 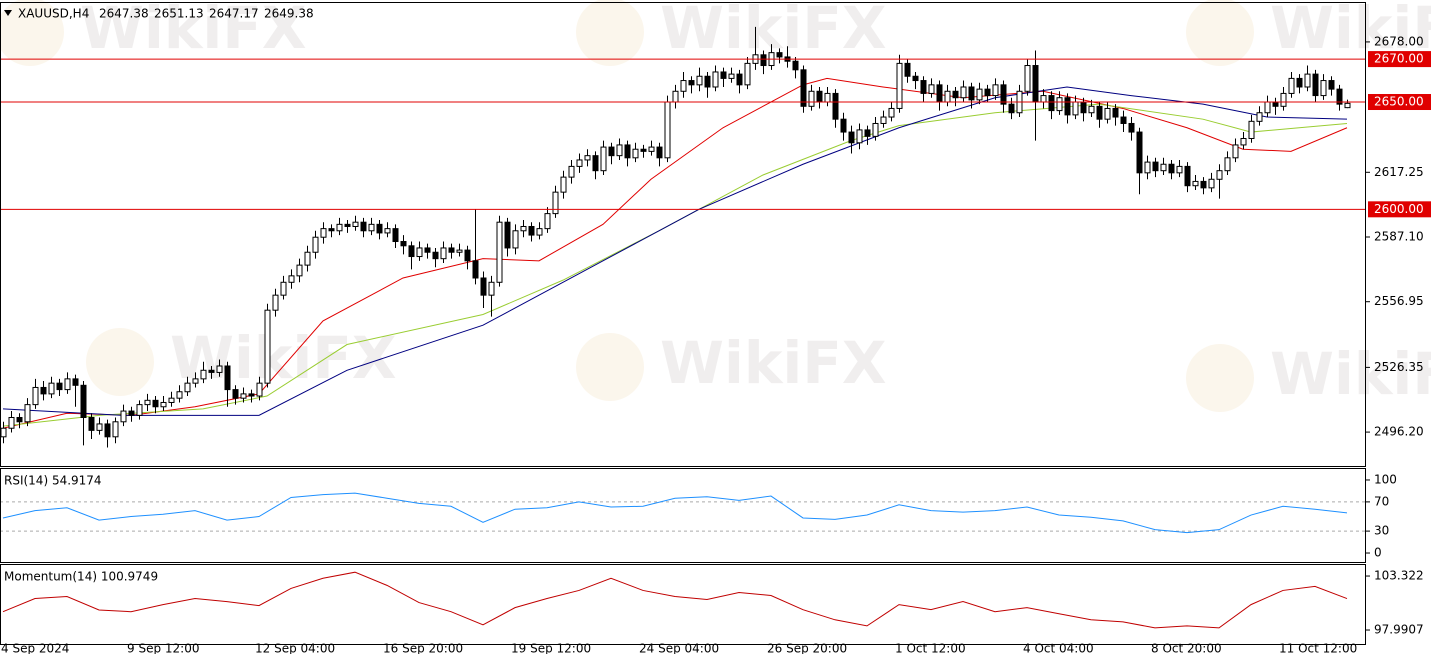 What do you see at coordinates (1058, 648) in the screenshot?
I see `x-tick-label: 4 Oct 04:00` at bounding box center [1058, 648].